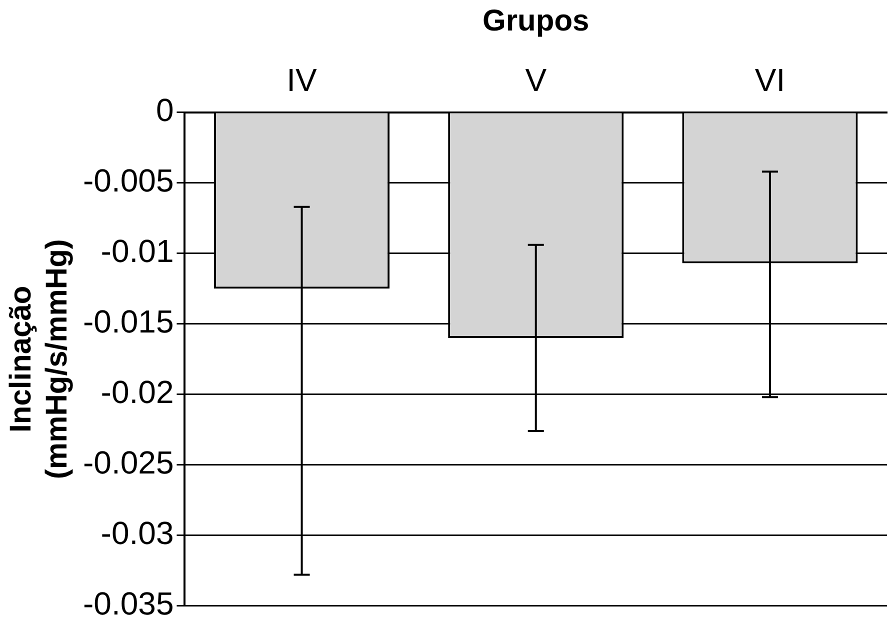  I want to click on x-tick-label: V, so click(536, 80).